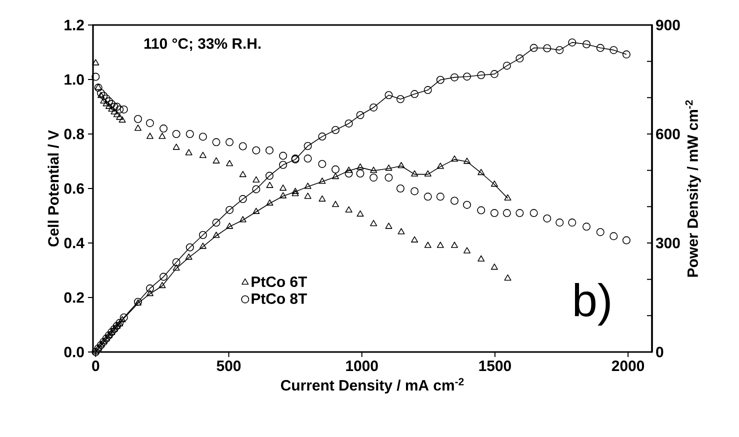 The image size is (739, 437). I want to click on y2-tick-label: 900, so click(668, 25).